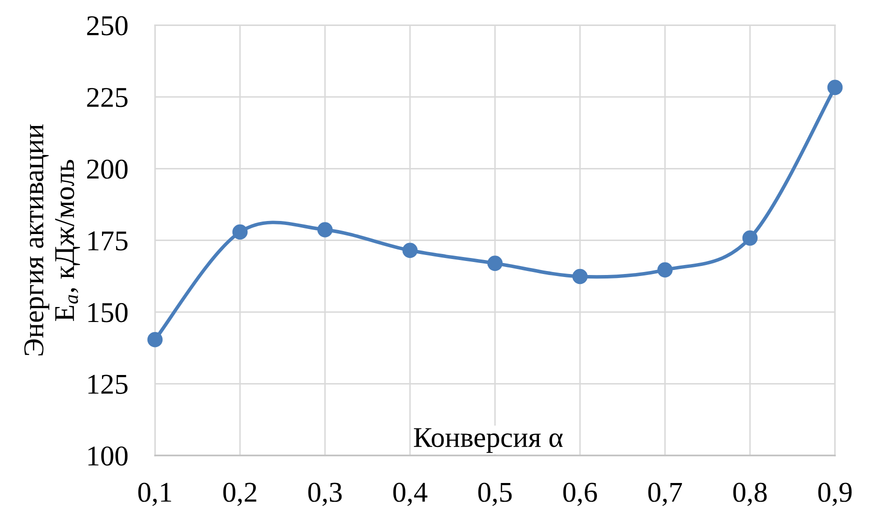  I want to click on x-tick-label: 0,7, so click(665, 494).